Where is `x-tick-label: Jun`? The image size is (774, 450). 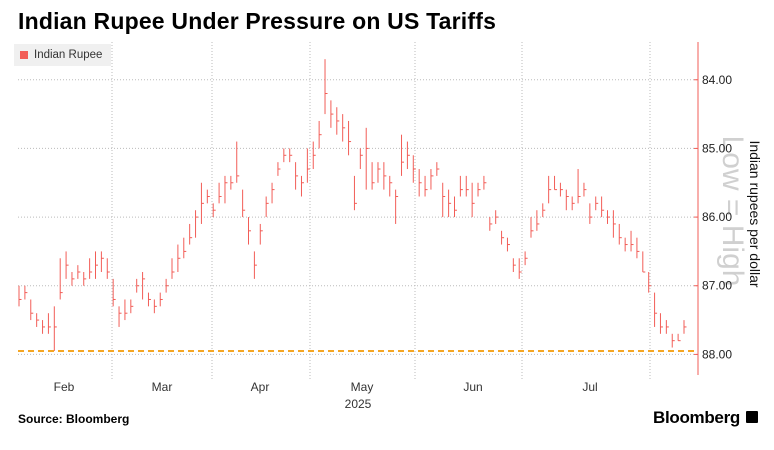
x-tick-label: Jun is located at coordinates (472, 387).